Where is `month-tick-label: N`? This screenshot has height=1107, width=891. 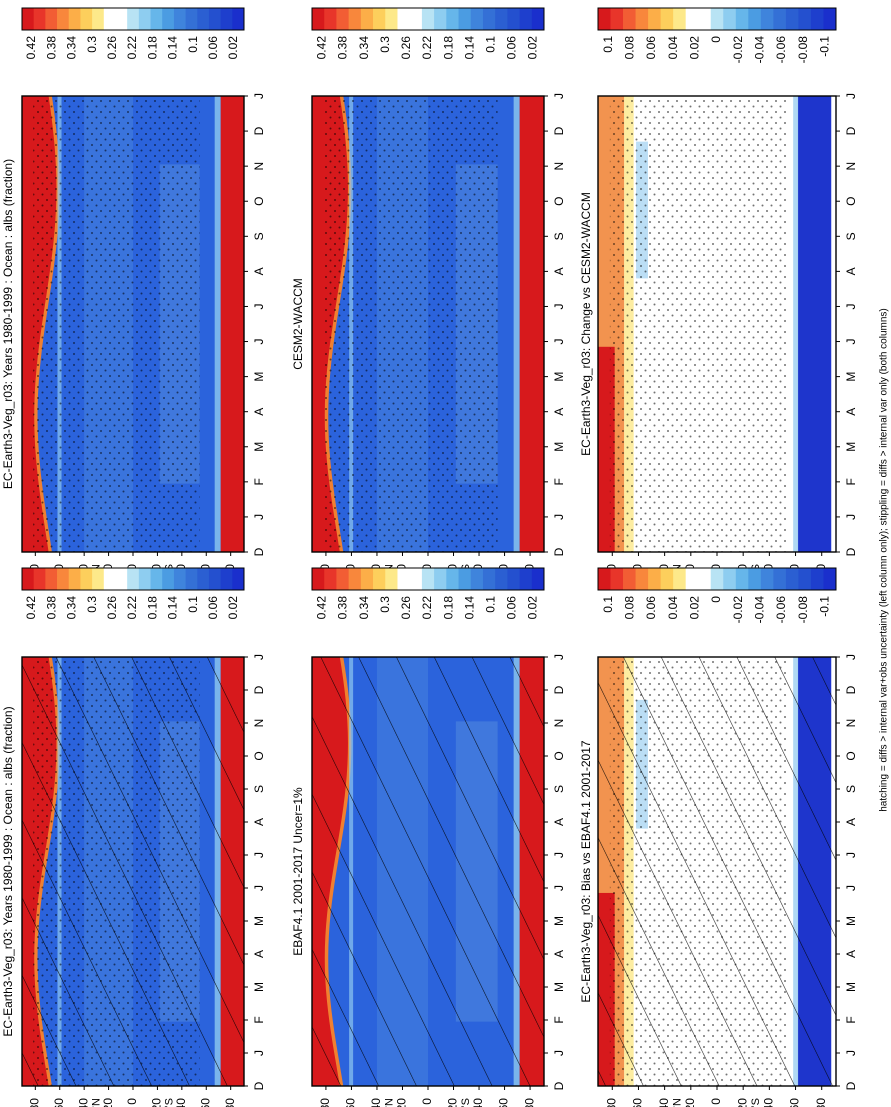
month-tick-label: N is located at coordinates (559, 166).